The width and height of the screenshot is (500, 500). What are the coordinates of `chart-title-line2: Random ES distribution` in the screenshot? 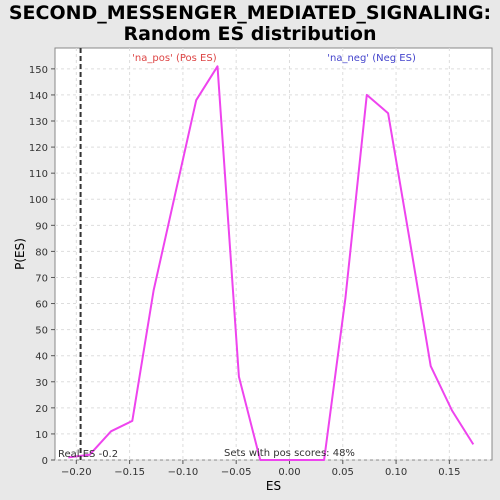 It's located at (250, 34).